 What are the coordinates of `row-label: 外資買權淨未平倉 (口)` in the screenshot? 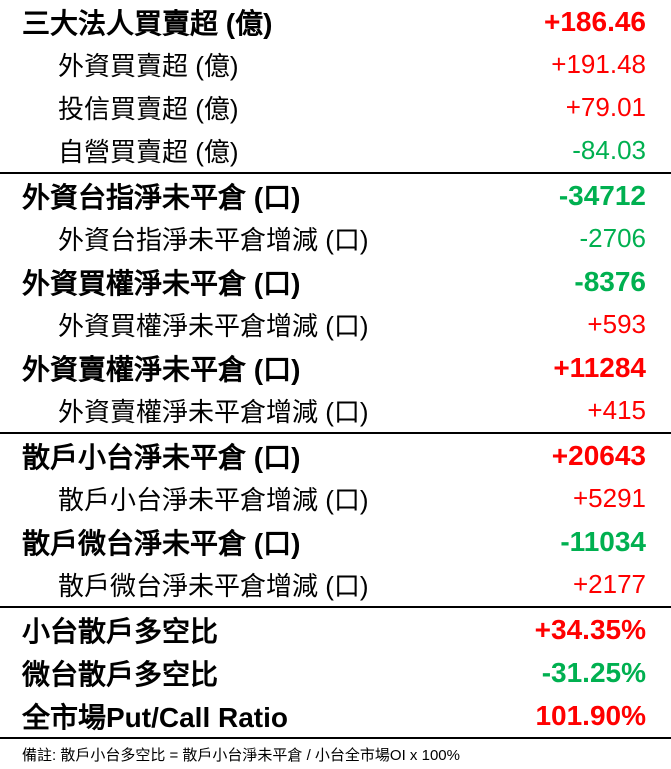 It's located at (161, 283).